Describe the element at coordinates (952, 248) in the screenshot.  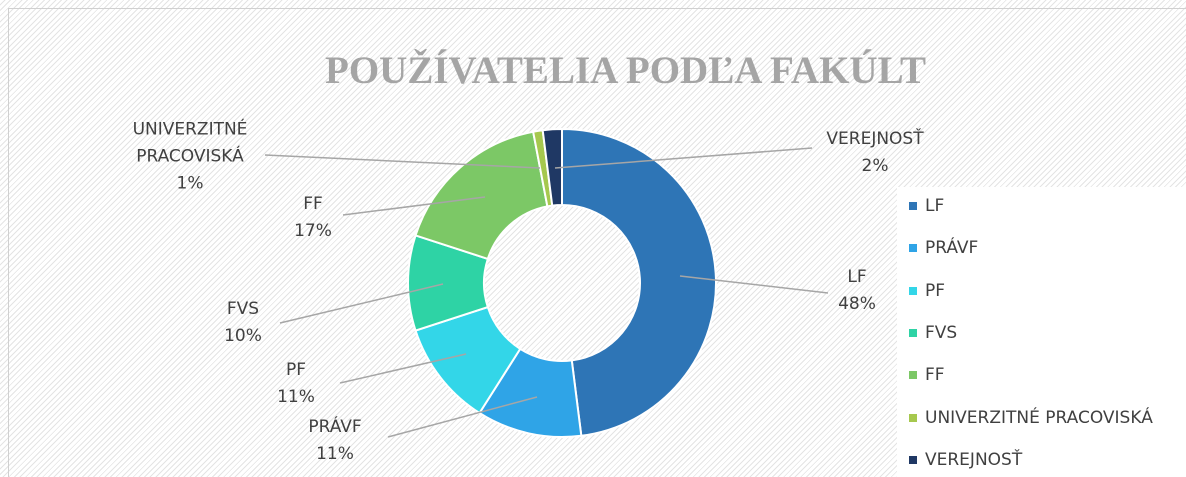
I see `legend-label: PRÁVF` at that location.